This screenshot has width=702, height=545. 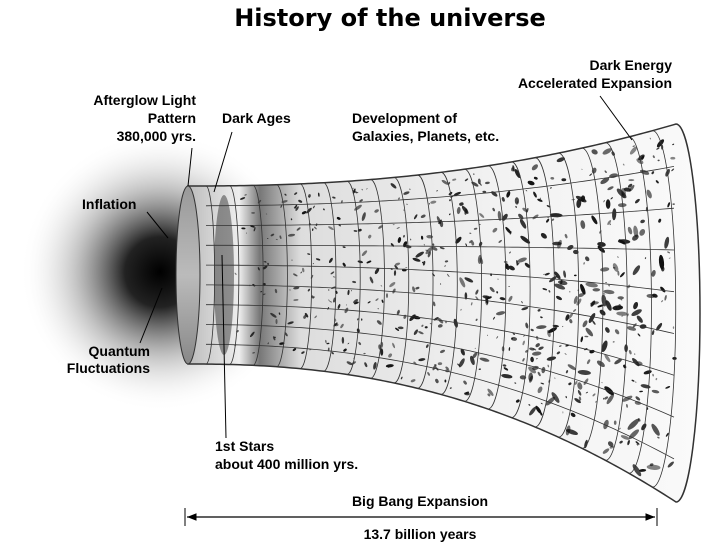 I want to click on span-title: Big Bang Expansion, so click(x=420, y=501).